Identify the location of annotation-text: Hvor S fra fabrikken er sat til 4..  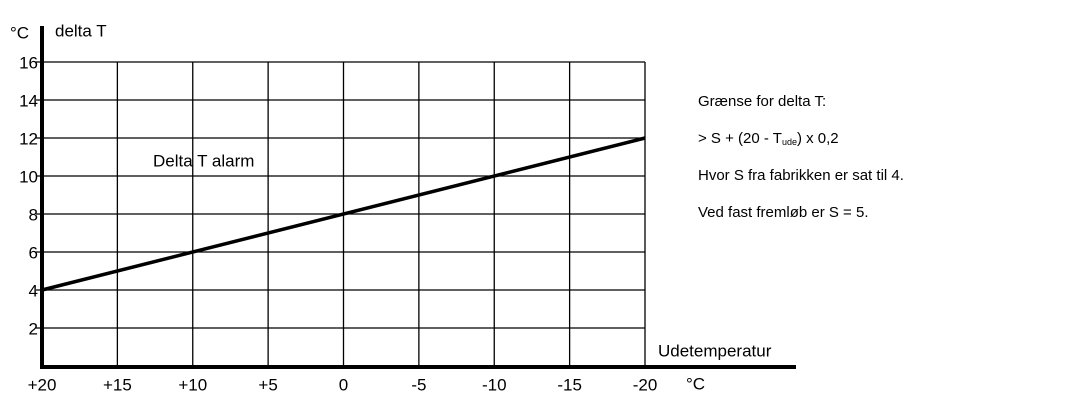
(801, 175).